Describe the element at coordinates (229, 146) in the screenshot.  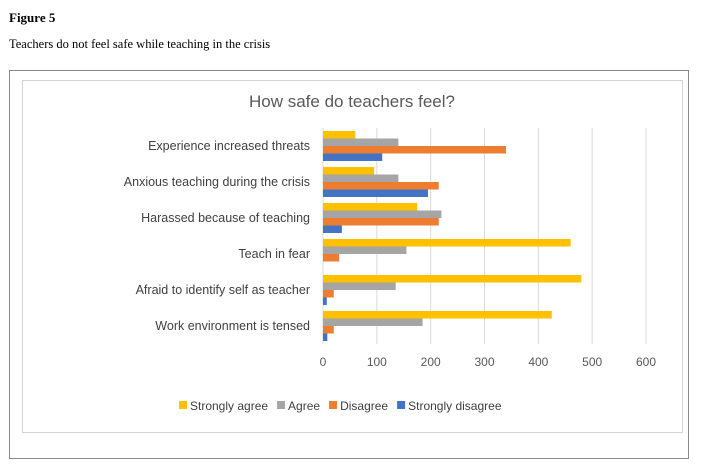
I see `category-label: Experience increased threats` at that location.